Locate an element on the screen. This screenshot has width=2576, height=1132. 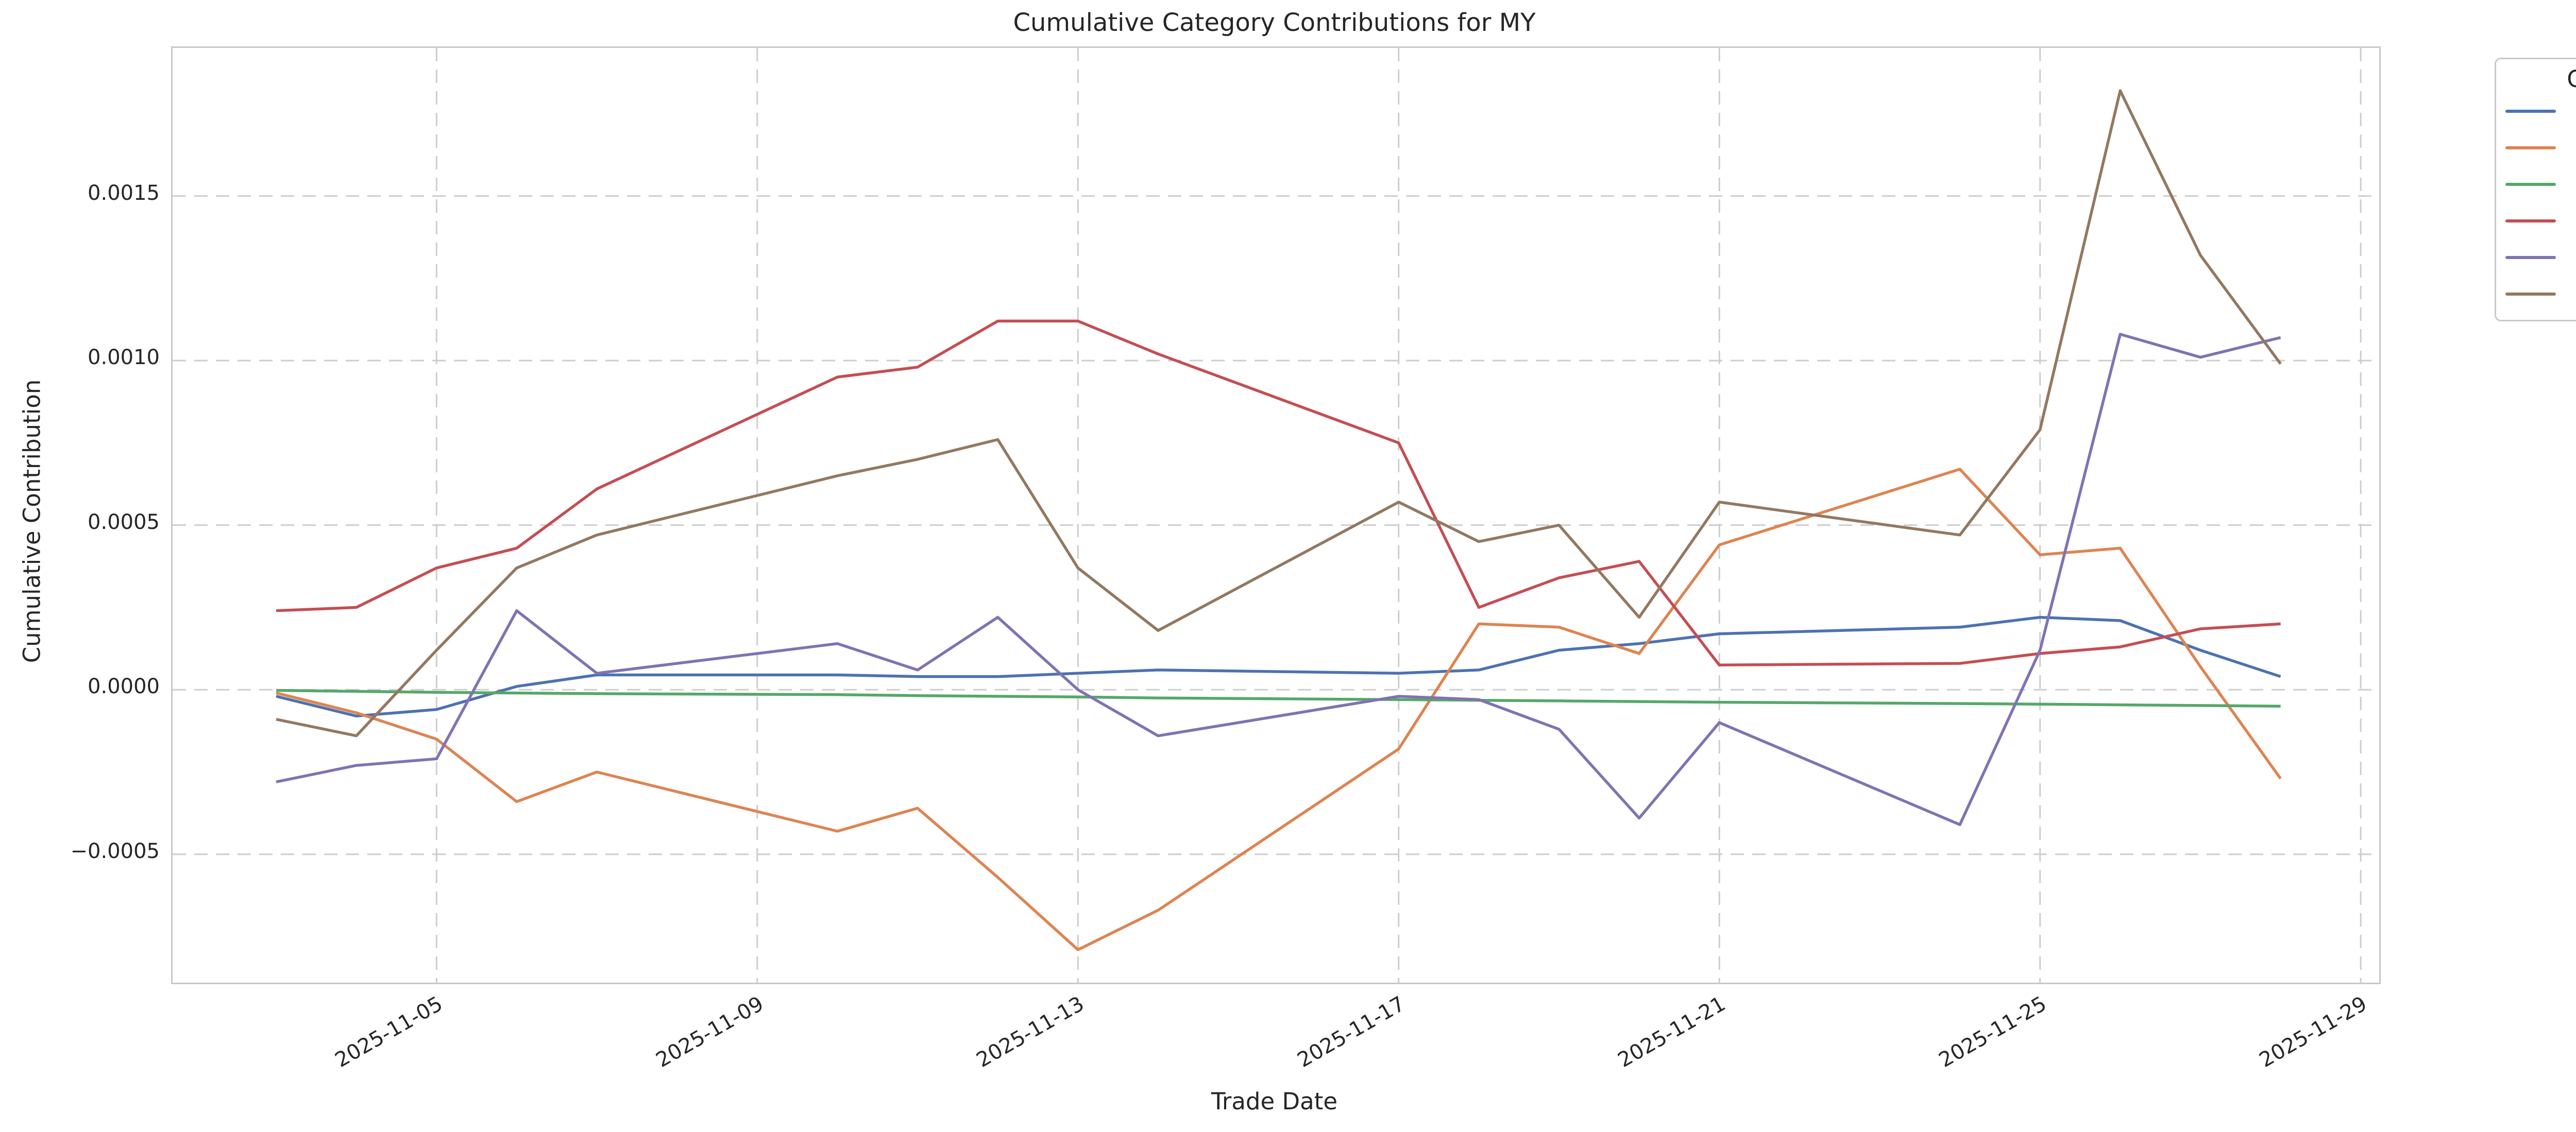
legend-item-tilt-total: tilt_total is located at coordinates (2536, 148).